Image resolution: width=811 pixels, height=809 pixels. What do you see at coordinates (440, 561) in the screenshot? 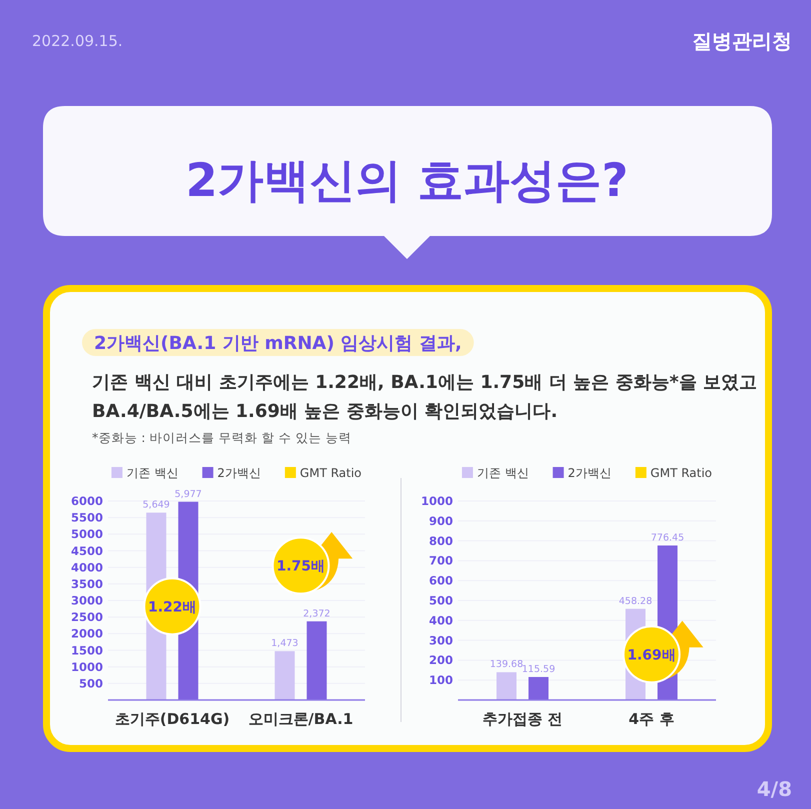
I see `y-tick-label: 700` at bounding box center [440, 561].